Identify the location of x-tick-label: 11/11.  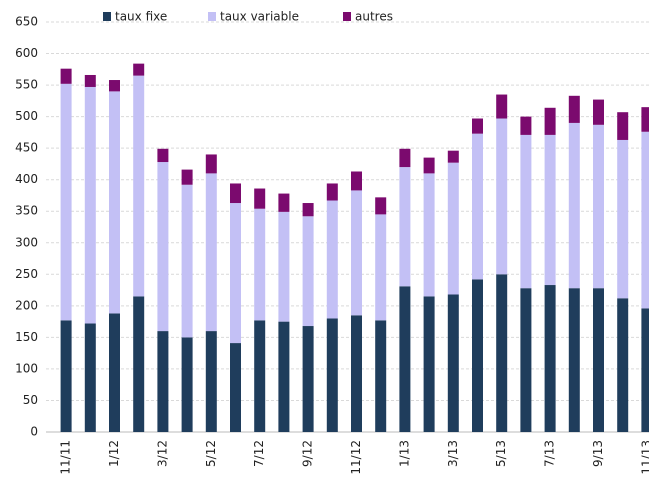
(66, 457).